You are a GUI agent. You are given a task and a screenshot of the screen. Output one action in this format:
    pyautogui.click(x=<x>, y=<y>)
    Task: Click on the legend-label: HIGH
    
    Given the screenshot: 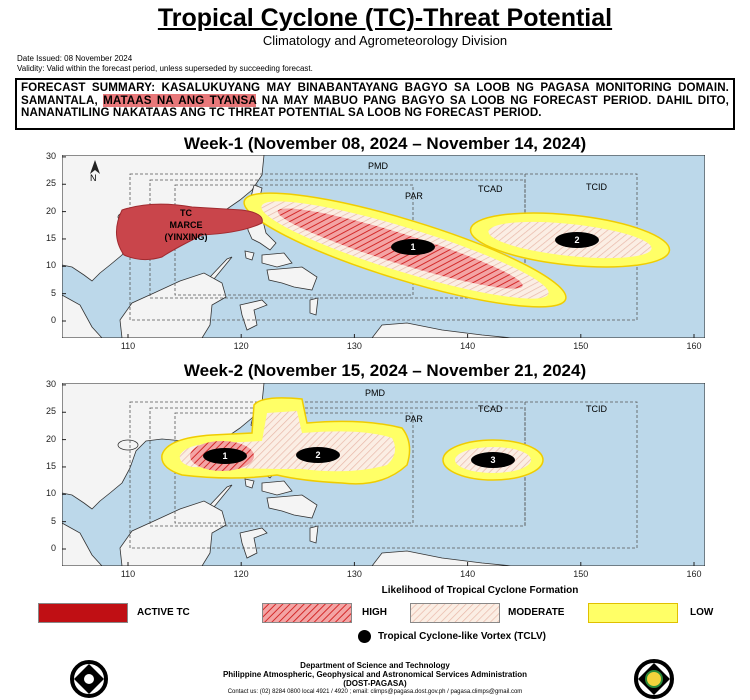 What is the action you would take?
    pyautogui.click(x=374, y=612)
    